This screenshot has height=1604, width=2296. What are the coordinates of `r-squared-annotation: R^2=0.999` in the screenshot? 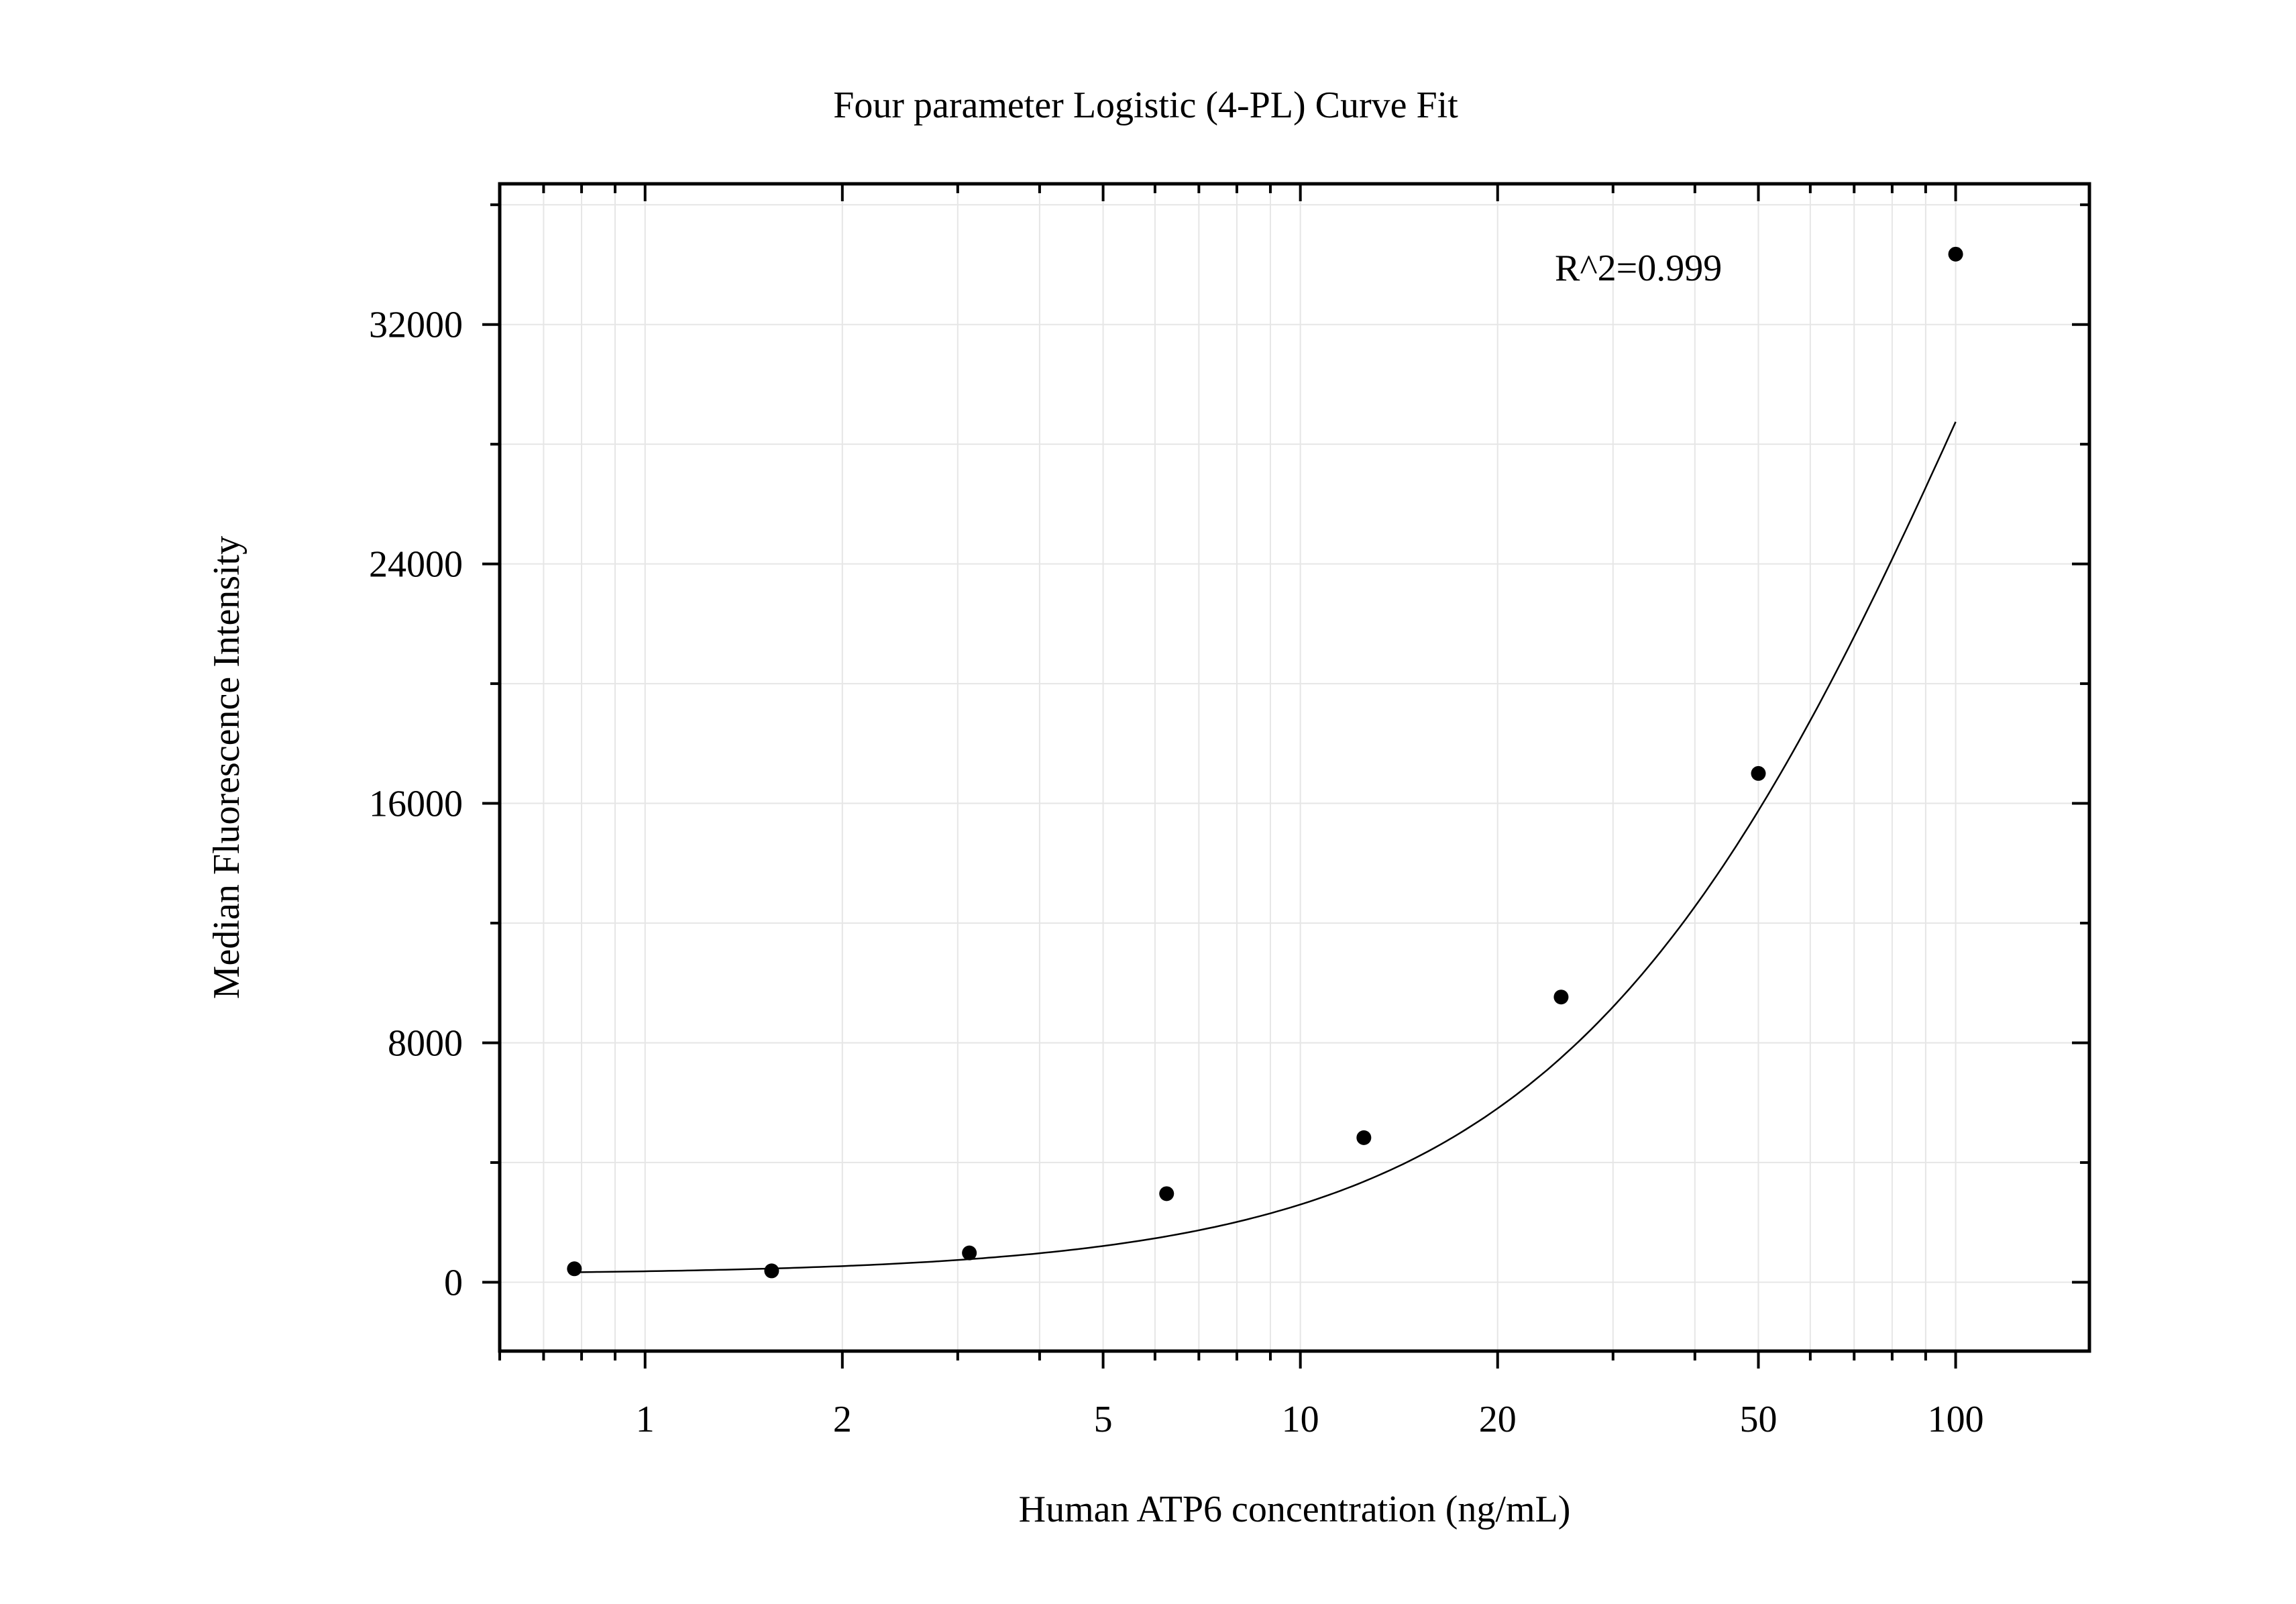 It's located at (1638, 268).